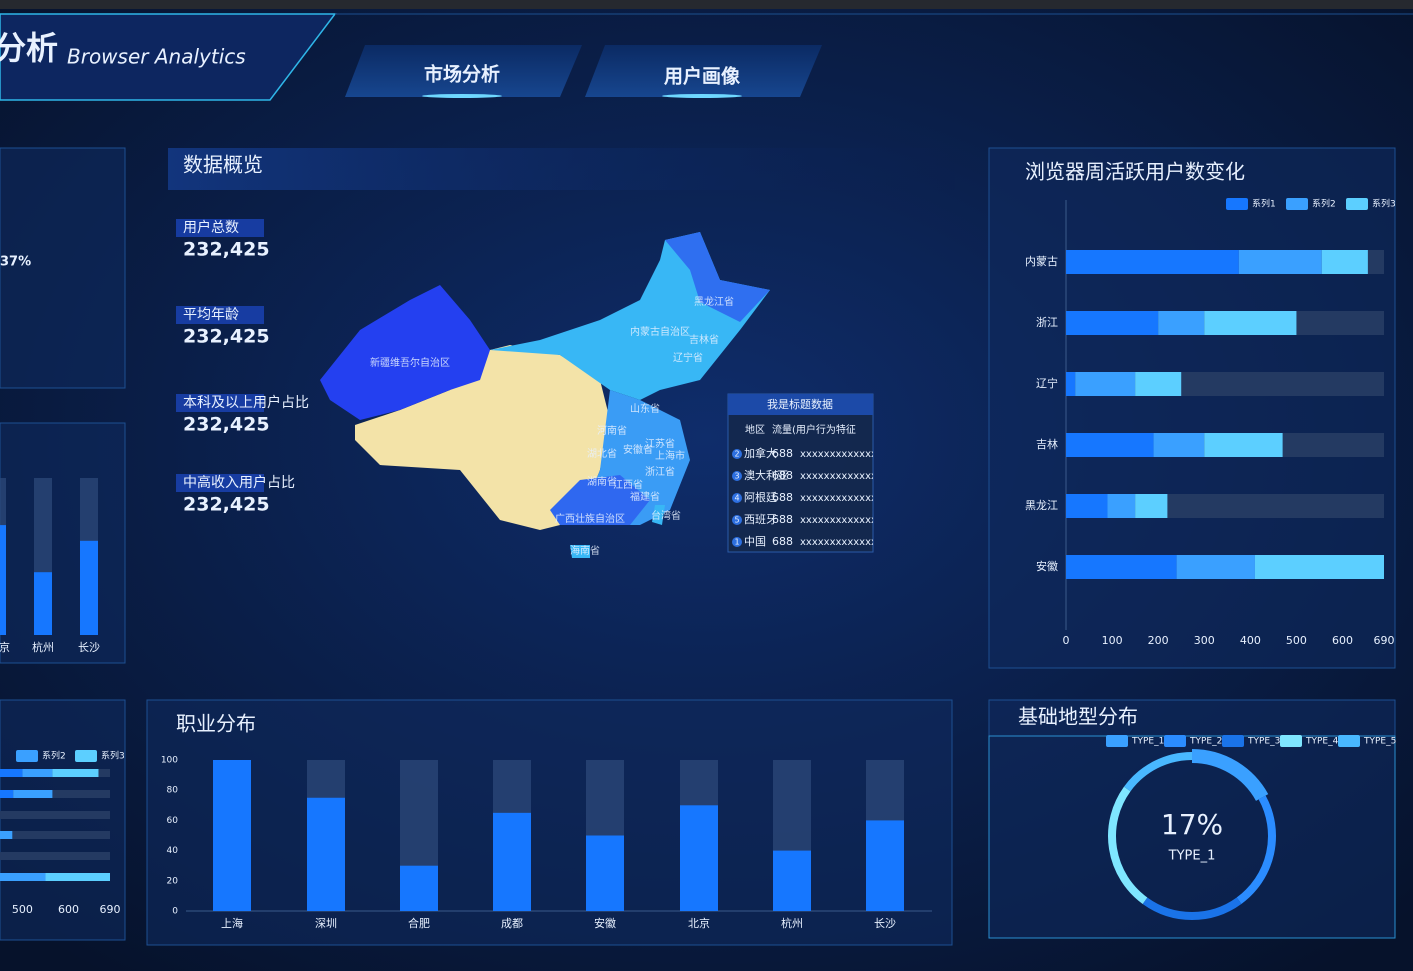  What do you see at coordinates (1047, 566) in the screenshot?
I see `y-tick-label: 安徽` at bounding box center [1047, 566].